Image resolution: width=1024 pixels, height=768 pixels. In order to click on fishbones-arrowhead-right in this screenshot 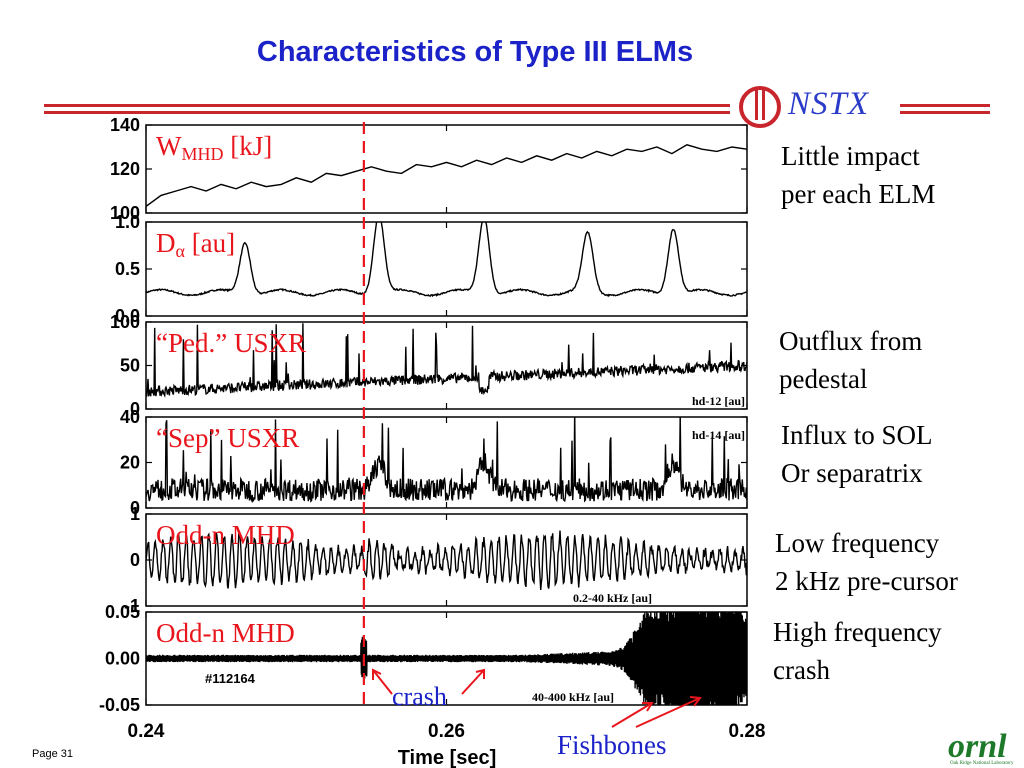, I will do `click(695, 701)`.